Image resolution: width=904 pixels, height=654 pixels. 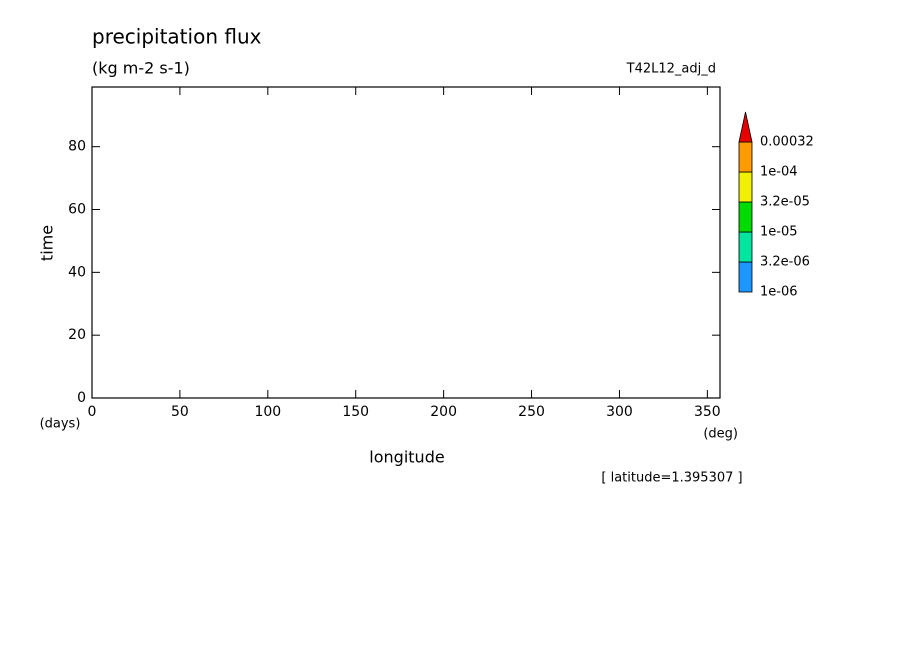 I want to click on y-tick-label: 80, so click(x=77, y=147).